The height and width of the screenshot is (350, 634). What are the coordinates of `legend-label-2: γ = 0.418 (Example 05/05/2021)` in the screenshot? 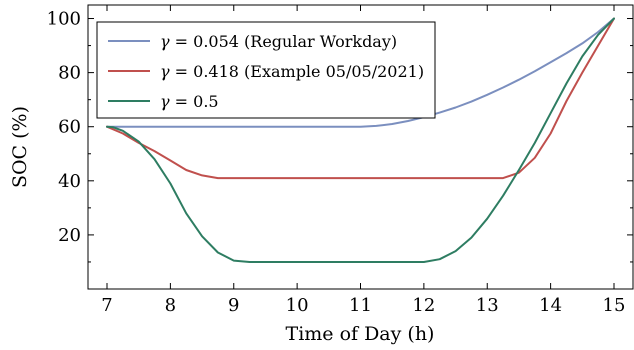 It's located at (292, 71).